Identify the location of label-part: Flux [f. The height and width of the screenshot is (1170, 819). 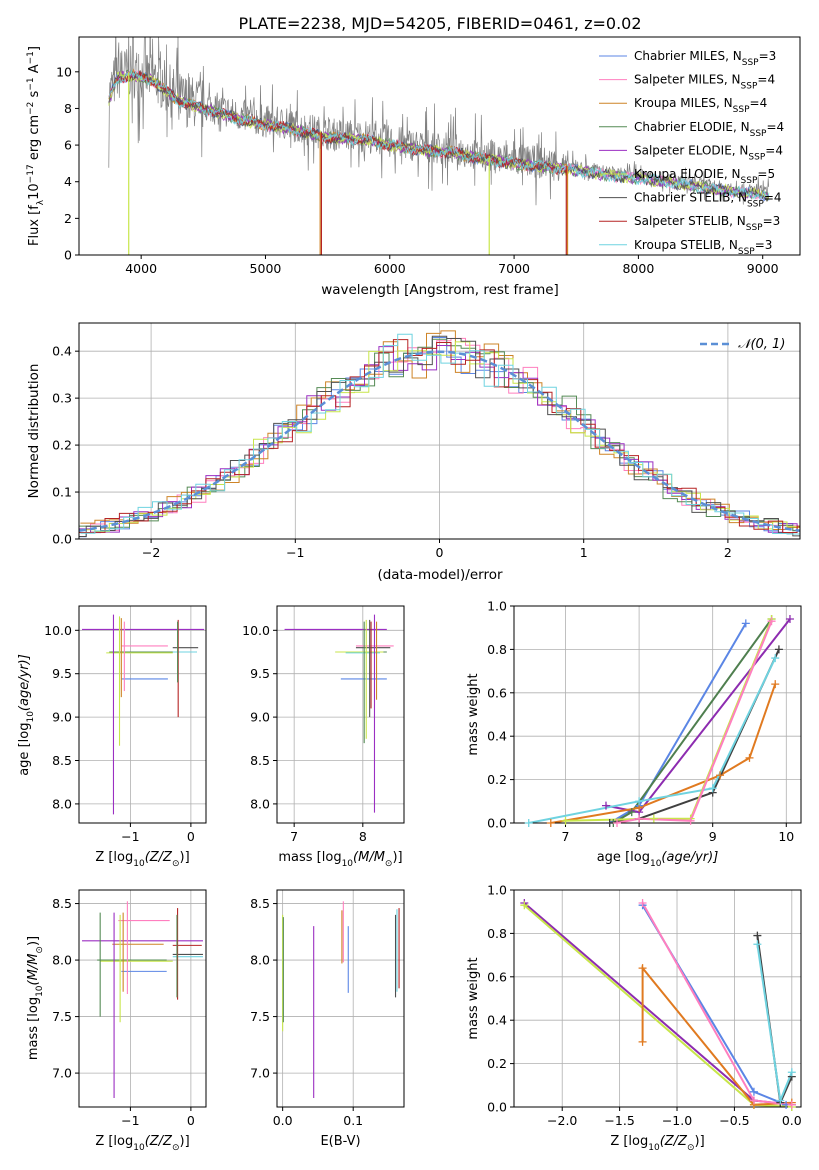
(34, 225).